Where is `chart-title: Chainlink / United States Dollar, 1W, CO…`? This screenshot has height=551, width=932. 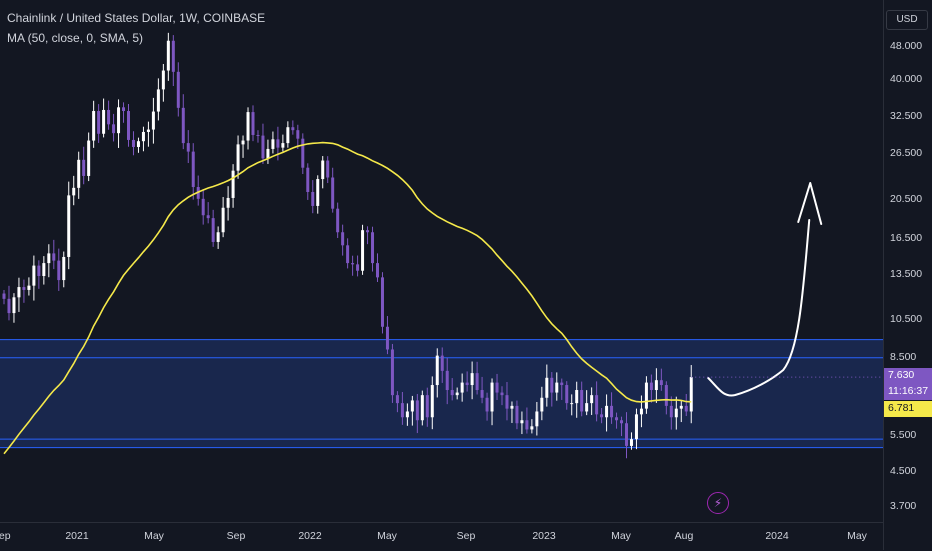
chart-title: Chainlink / United States Dollar, 1W, CO… is located at coordinates (136, 18).